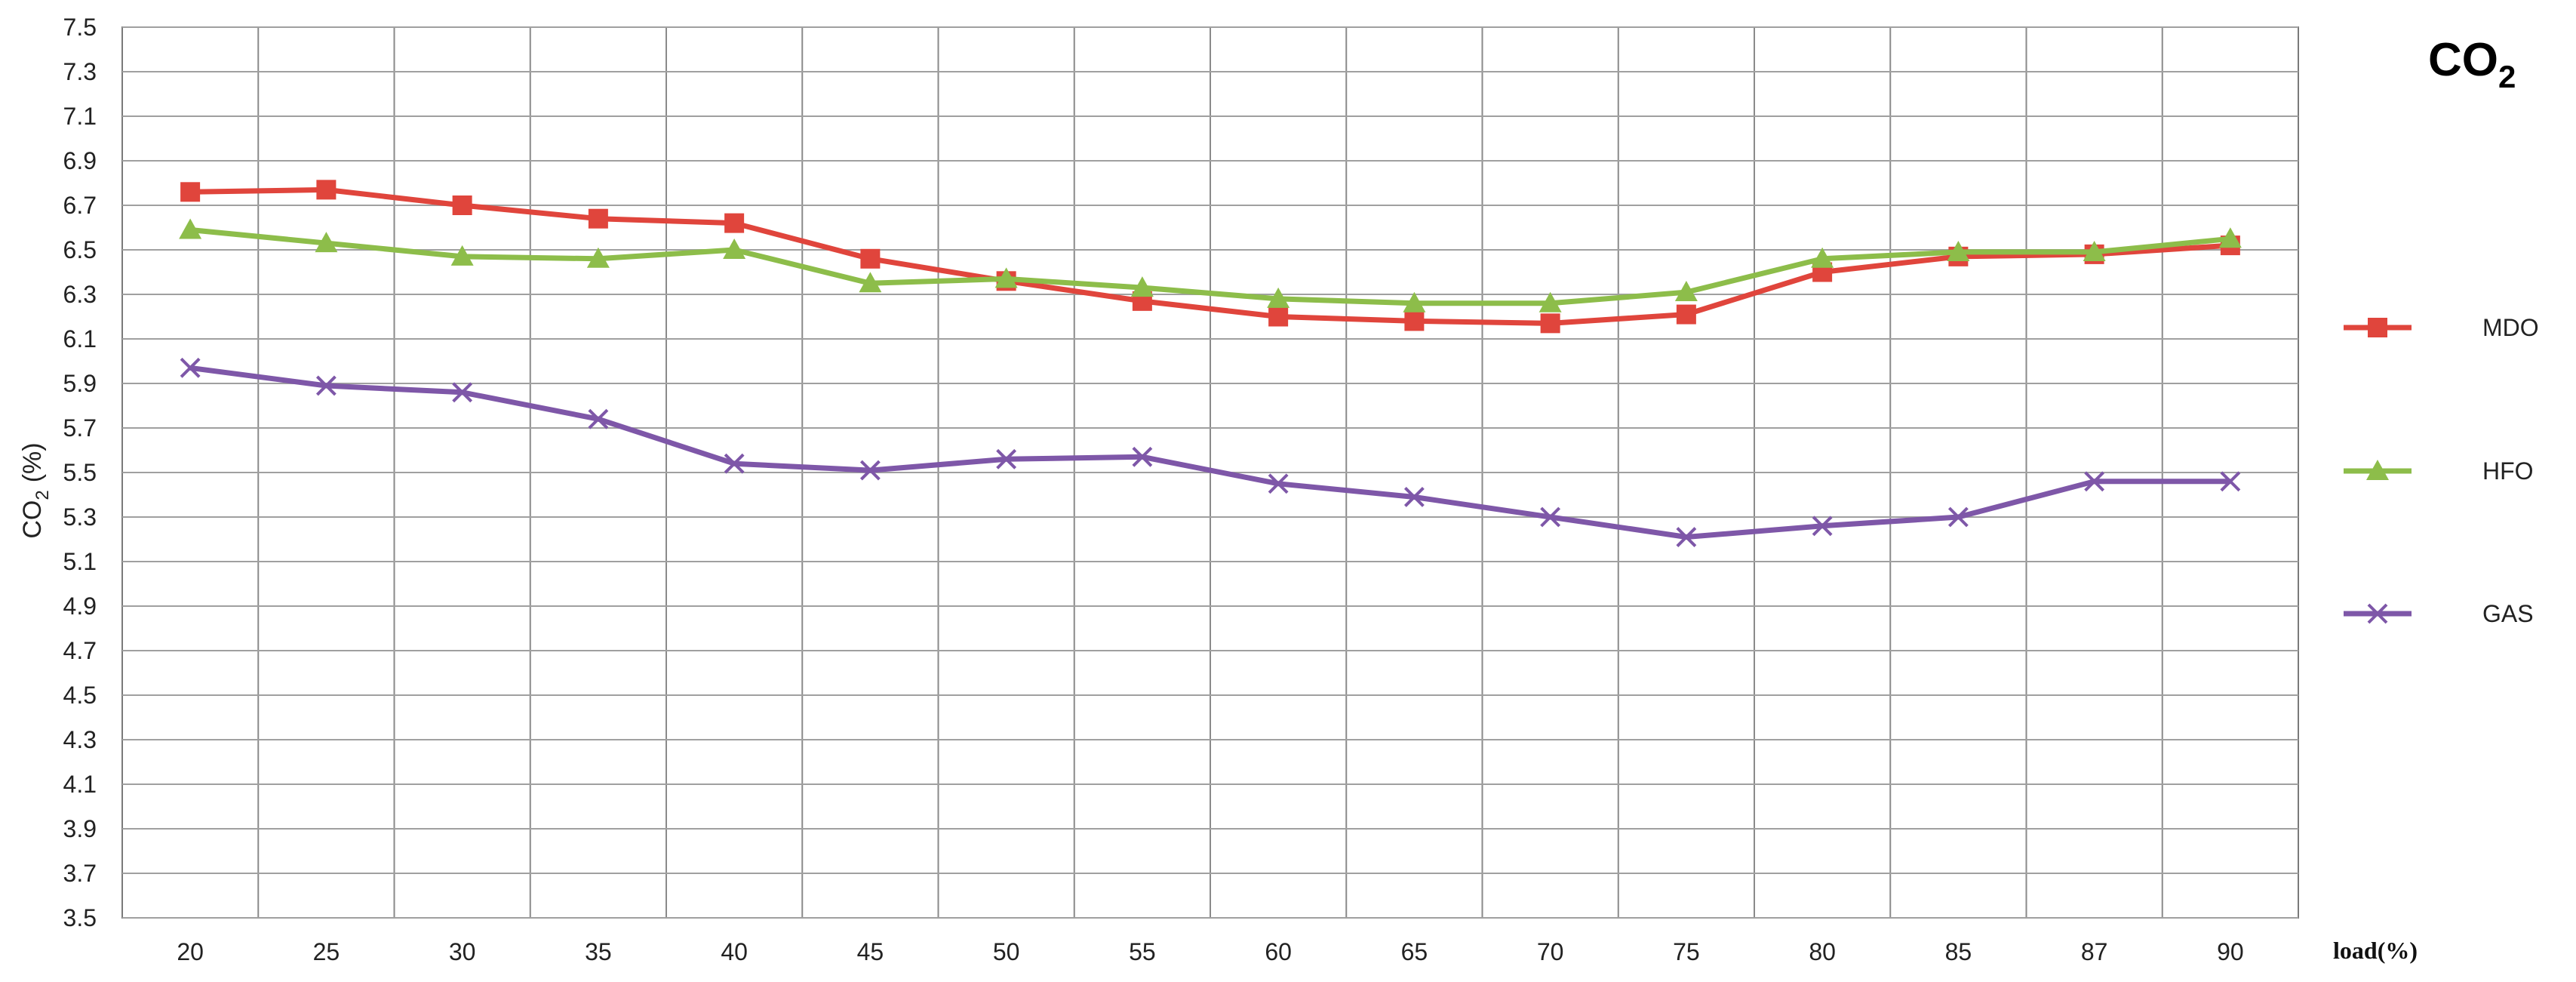 This screenshot has height=982, width=2576. Describe the element at coordinates (326, 952) in the screenshot. I see `x-tick-label: 25` at that location.